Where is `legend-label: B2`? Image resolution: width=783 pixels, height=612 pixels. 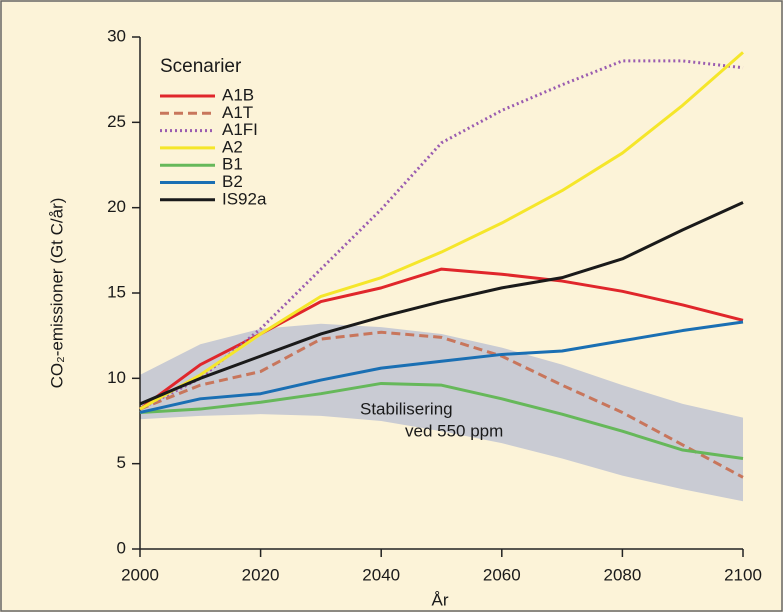
legend-label: B2 is located at coordinates (232, 181).